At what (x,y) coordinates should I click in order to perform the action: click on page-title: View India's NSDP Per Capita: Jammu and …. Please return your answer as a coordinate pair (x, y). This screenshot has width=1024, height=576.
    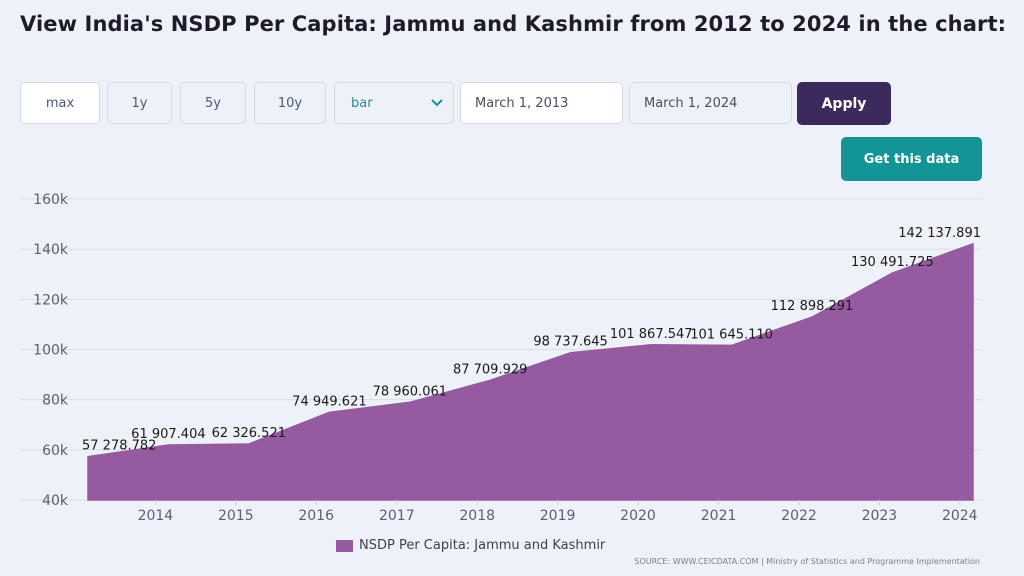
    Looking at the image, I should click on (513, 24).